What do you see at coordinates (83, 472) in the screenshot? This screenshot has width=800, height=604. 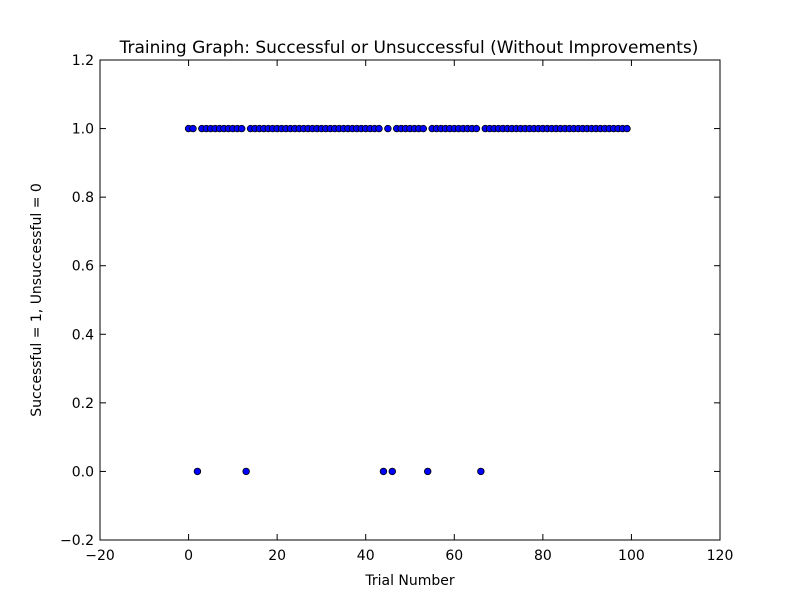 I see `y-tick-label: 0.0` at bounding box center [83, 472].